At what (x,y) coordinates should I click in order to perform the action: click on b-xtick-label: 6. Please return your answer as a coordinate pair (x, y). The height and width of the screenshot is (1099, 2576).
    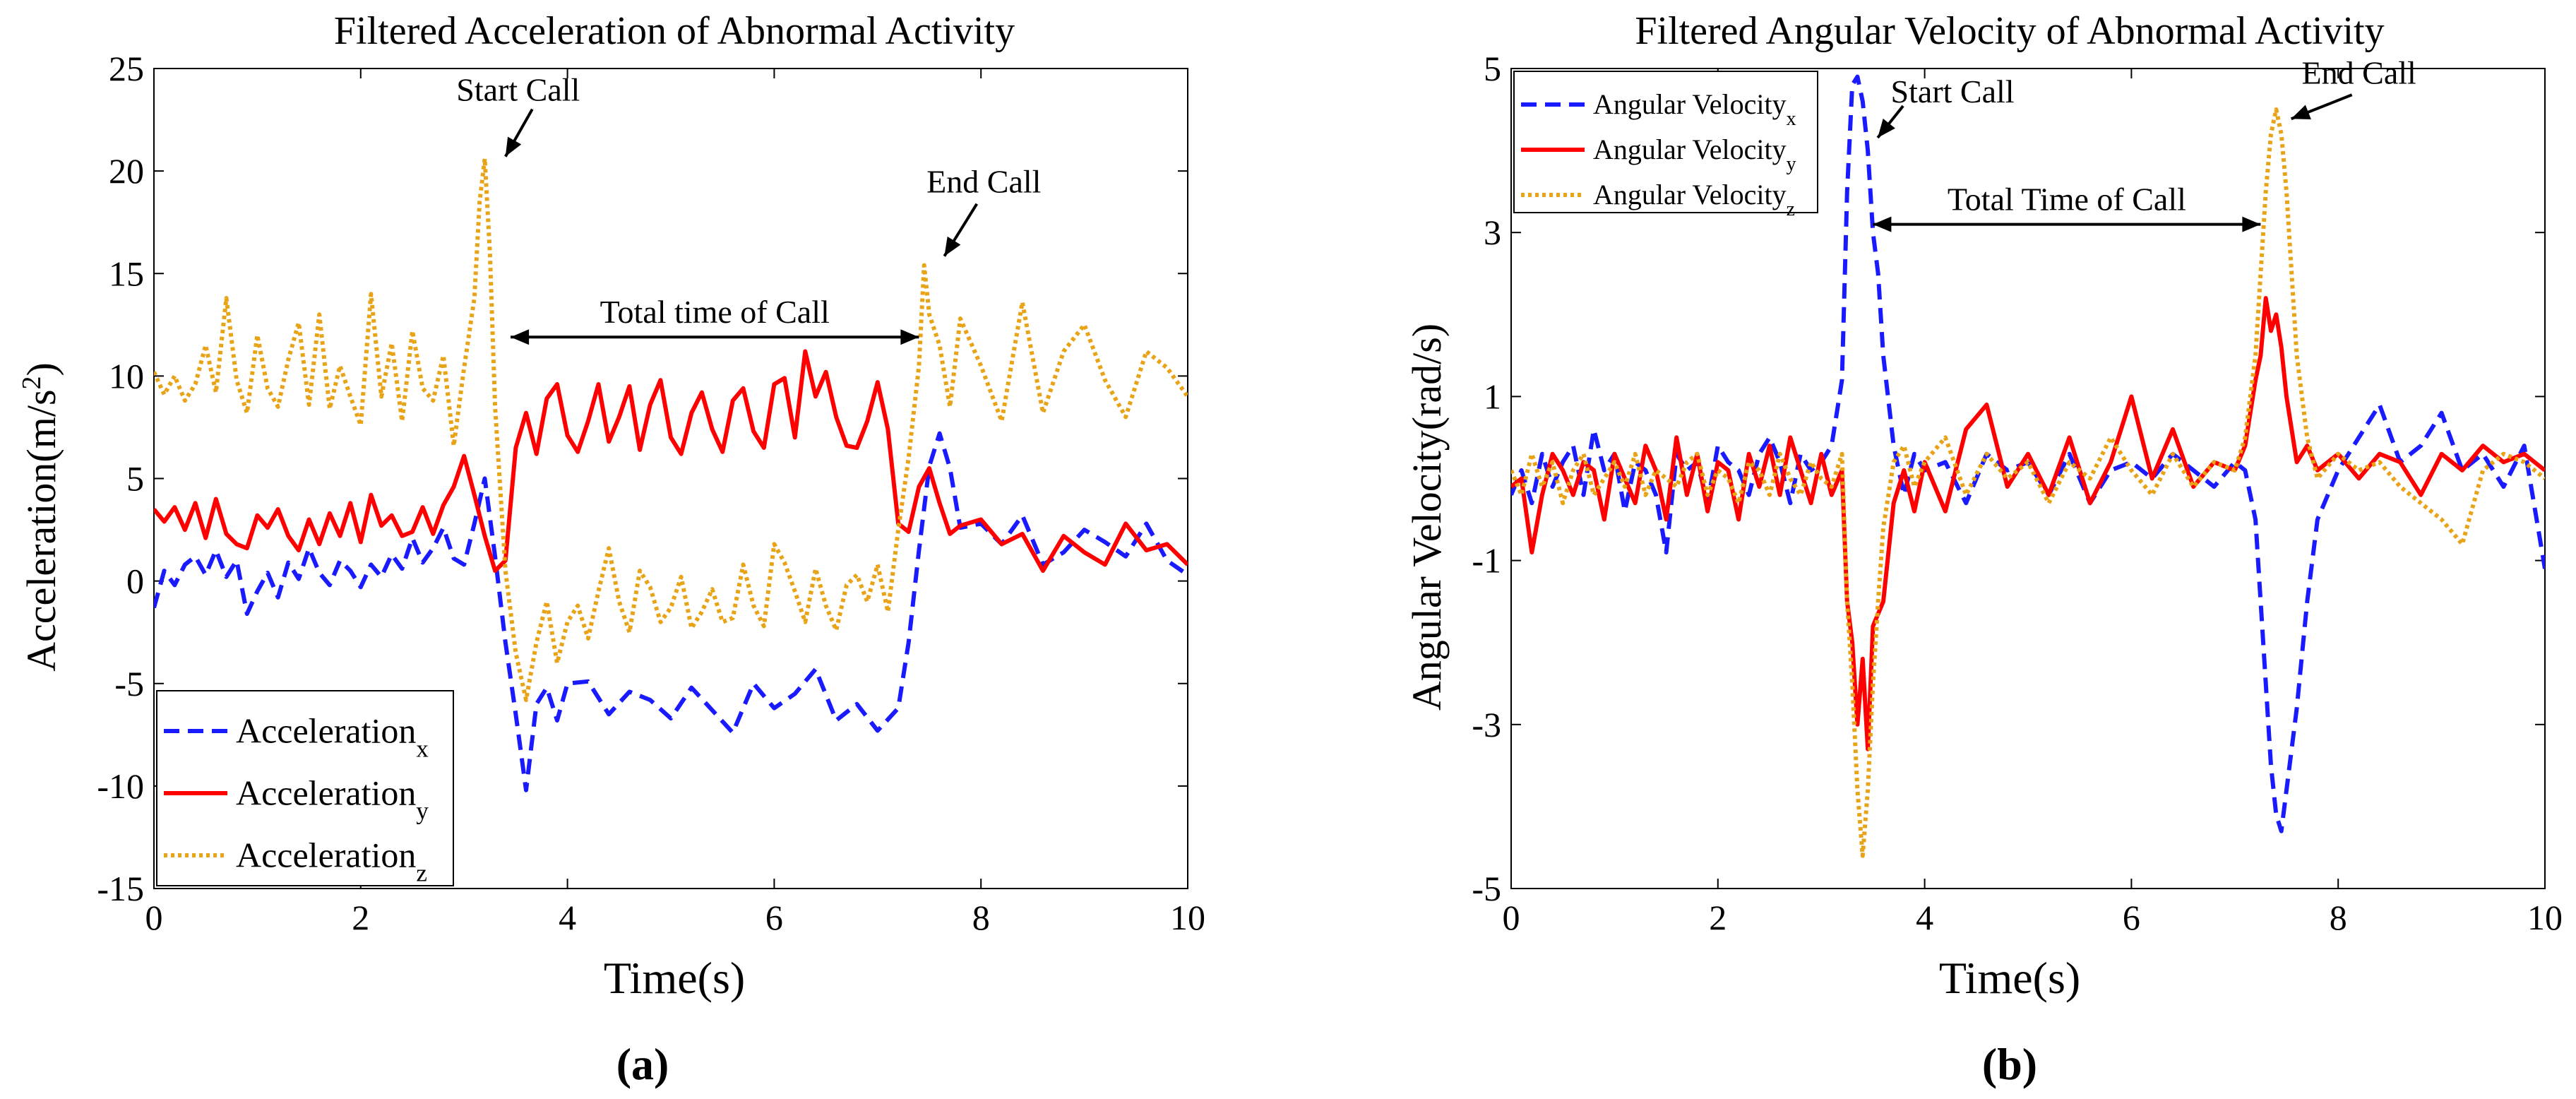
    Looking at the image, I should click on (2131, 917).